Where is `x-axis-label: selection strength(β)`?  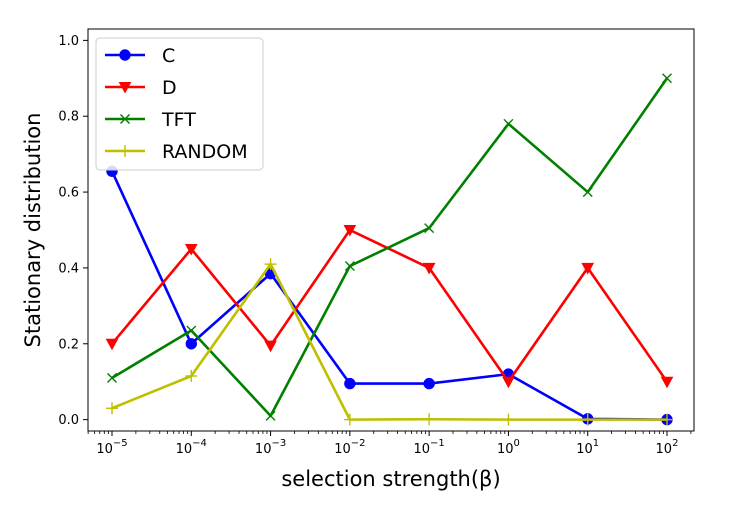
x-axis-label: selection strength(β) is located at coordinates (390, 479).